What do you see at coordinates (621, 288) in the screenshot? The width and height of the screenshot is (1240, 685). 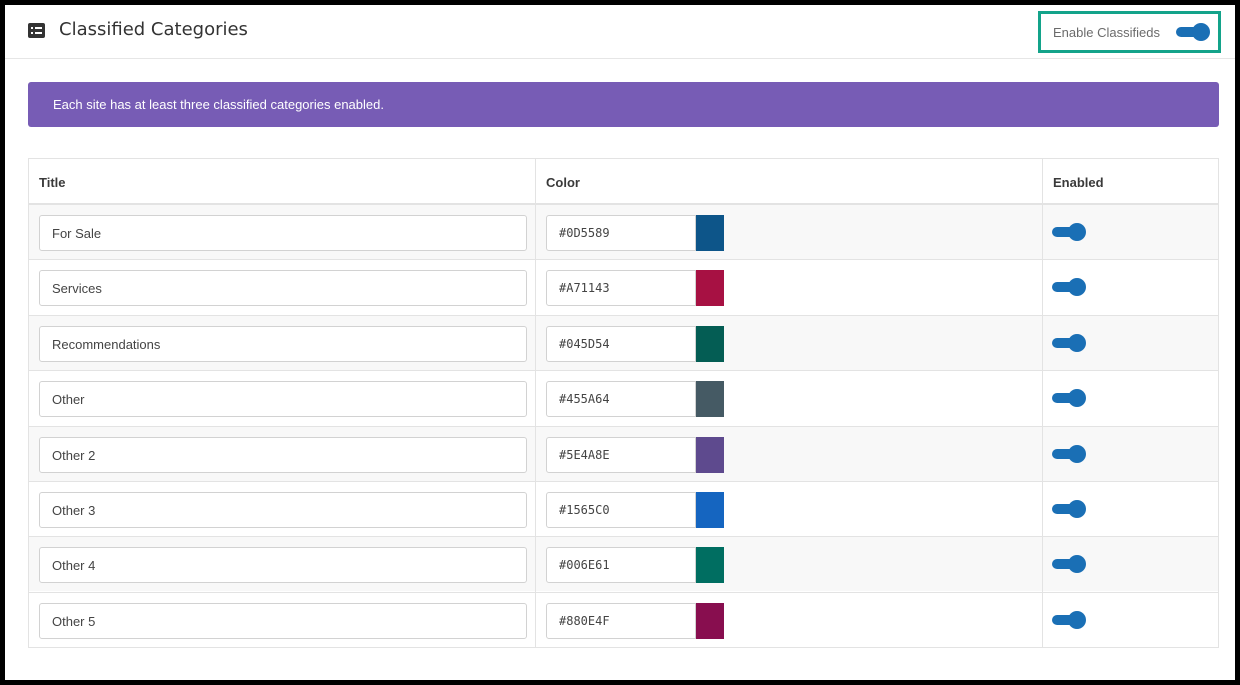 I see `category-color-input: #A71143` at bounding box center [621, 288].